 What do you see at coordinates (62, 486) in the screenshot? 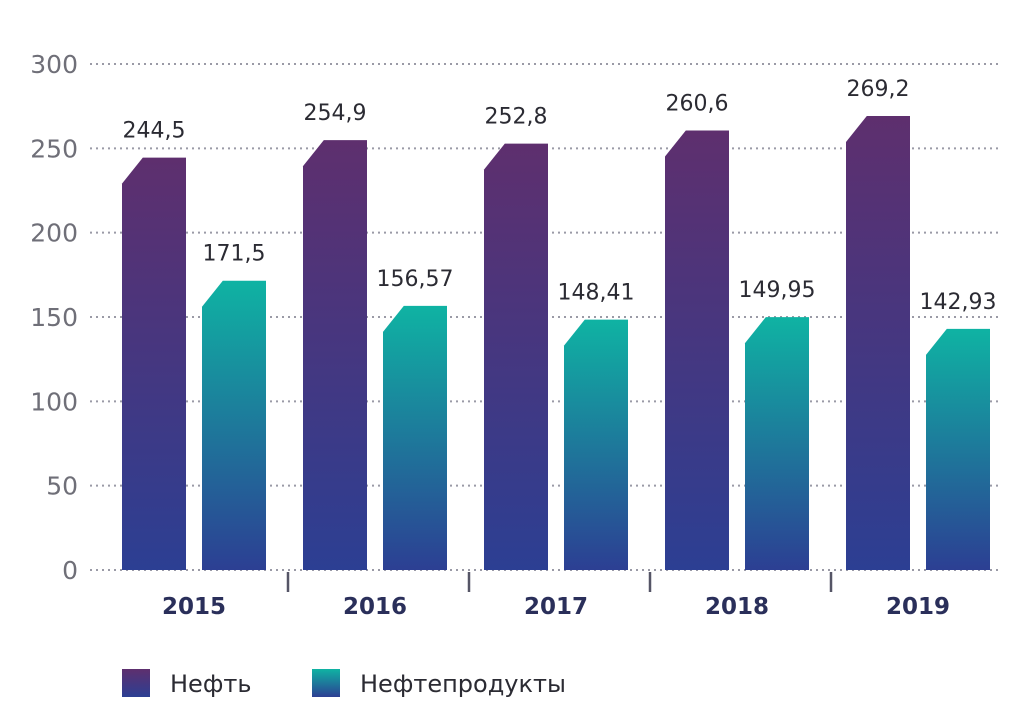
I see `y-tick-label: 50` at bounding box center [62, 486].